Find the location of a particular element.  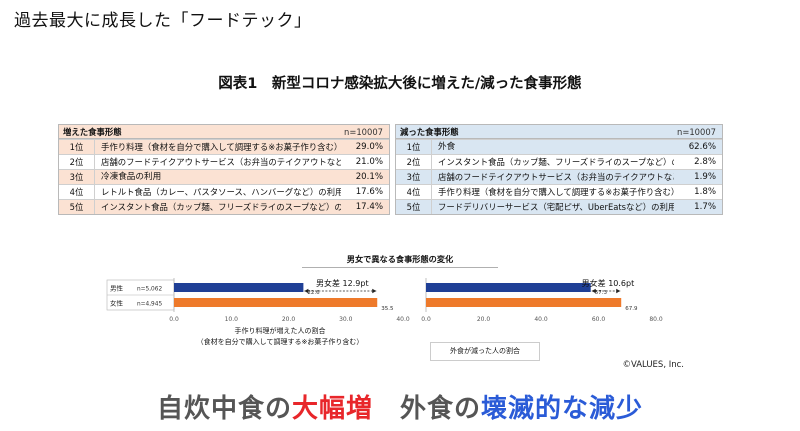

data-label: 67.9 is located at coordinates (631, 309).